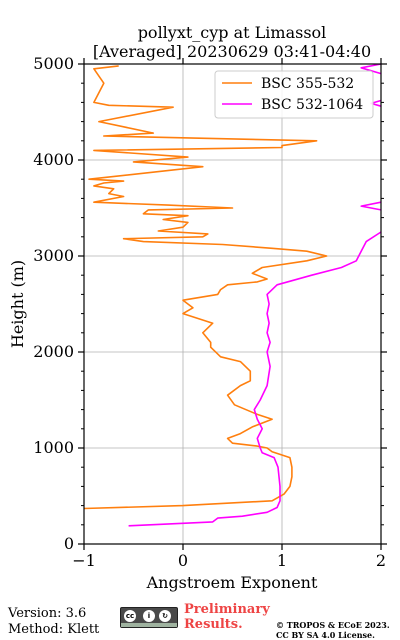 This screenshot has width=400, height=640. What do you see at coordinates (325, 635) in the screenshot?
I see `copyright-line2: CC BY SA 4.0 License.` at bounding box center [325, 635].